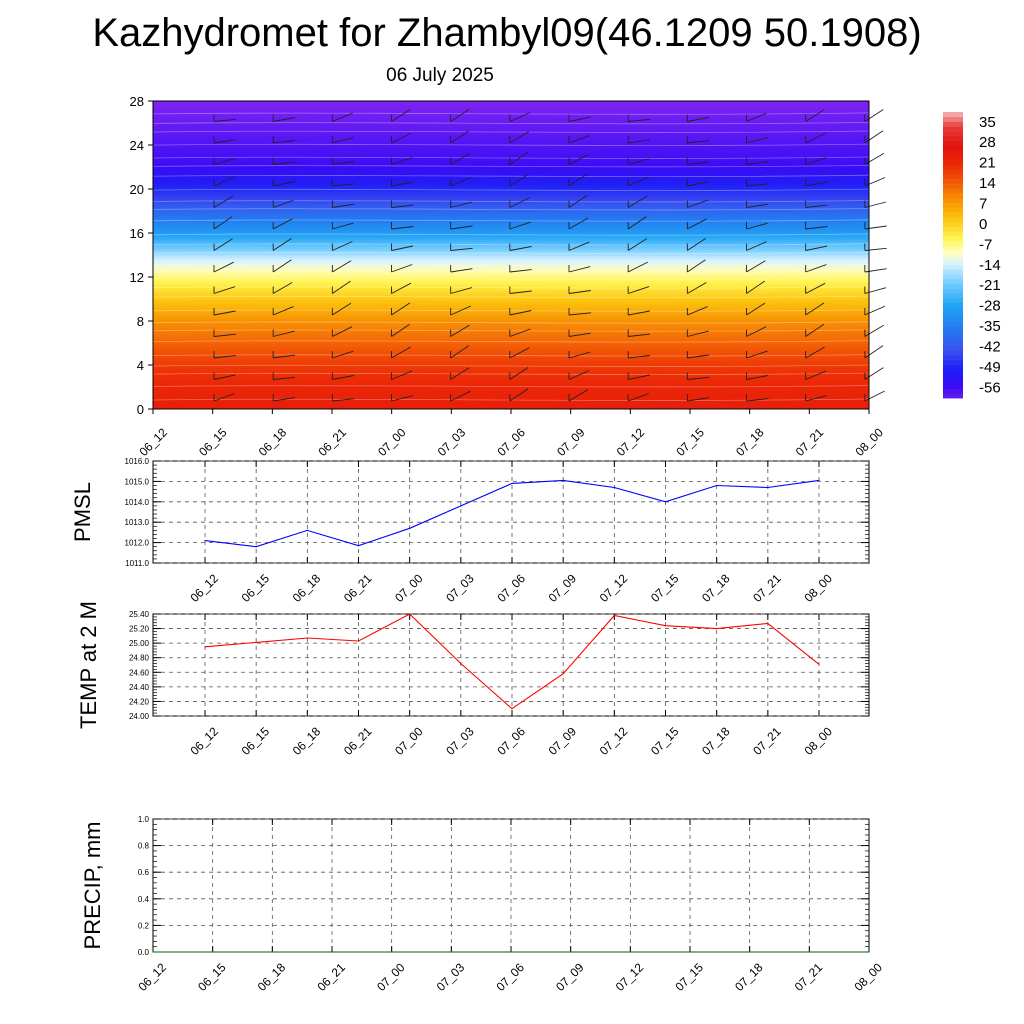  Describe the element at coordinates (139, 716) in the screenshot. I see `y-tick-label: 24.00` at that location.